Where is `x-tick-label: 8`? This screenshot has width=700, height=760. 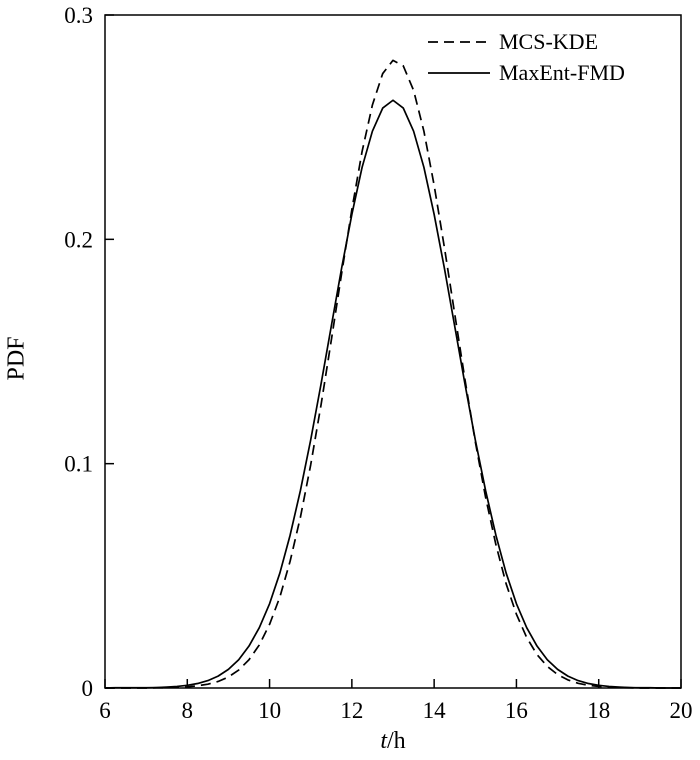 x-tick-label: 8 is located at coordinates (188, 710).